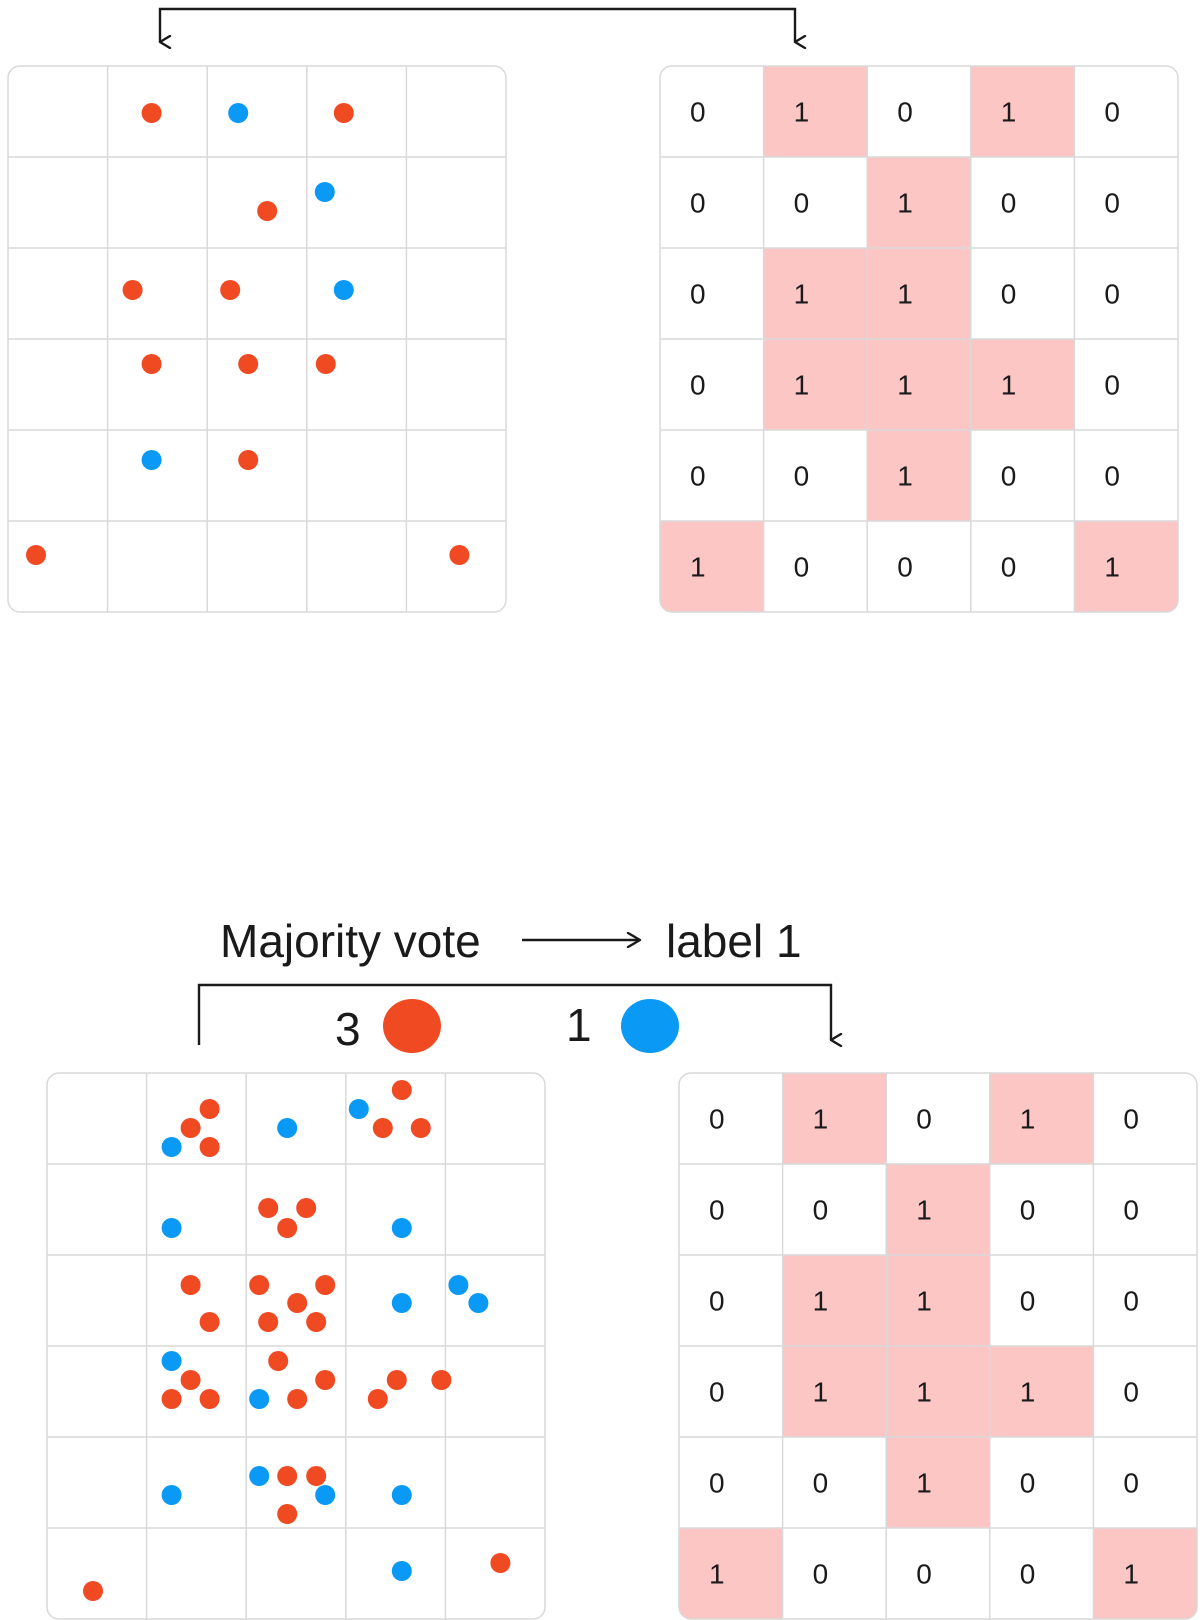 The image size is (1200, 1620). I want to click on majority-vote-caption: Majority vote, so click(350, 941).